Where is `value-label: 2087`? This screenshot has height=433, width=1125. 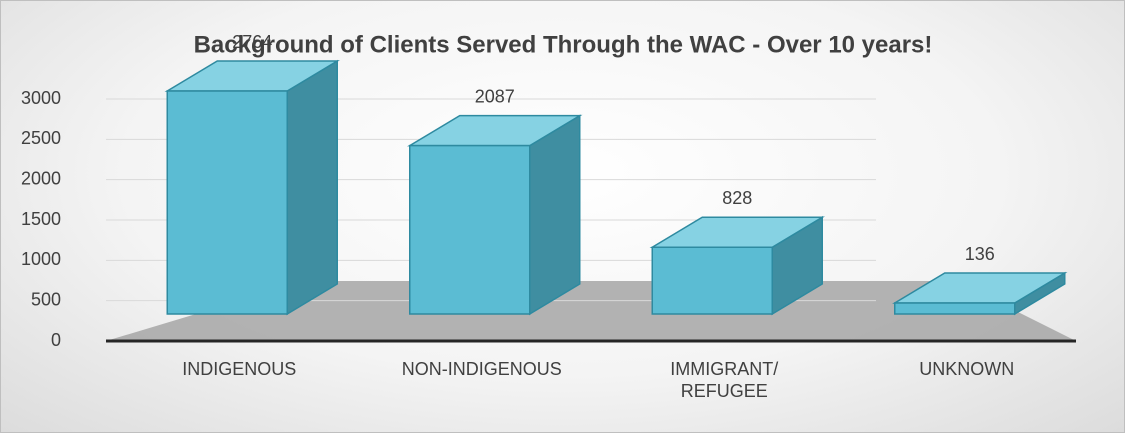 value-label: 2087 is located at coordinates (495, 96).